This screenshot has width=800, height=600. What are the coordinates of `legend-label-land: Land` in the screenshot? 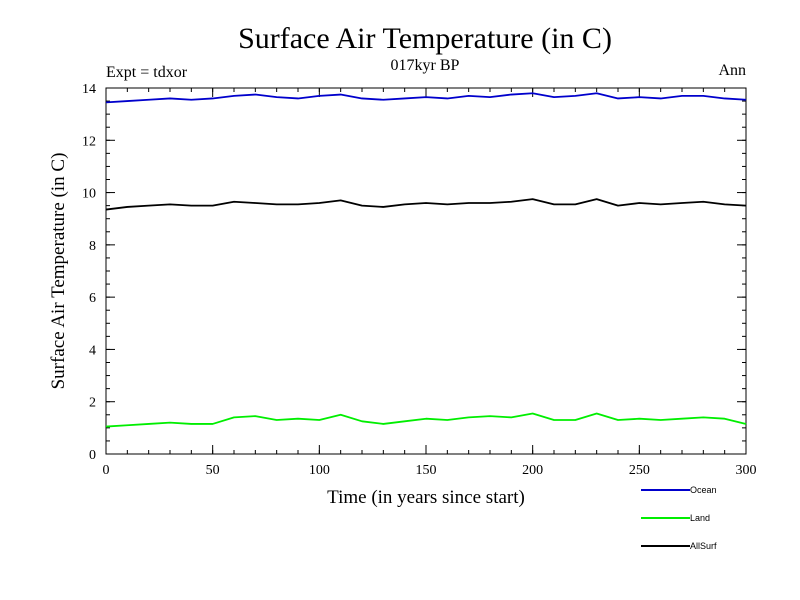 It's located at (700, 518).